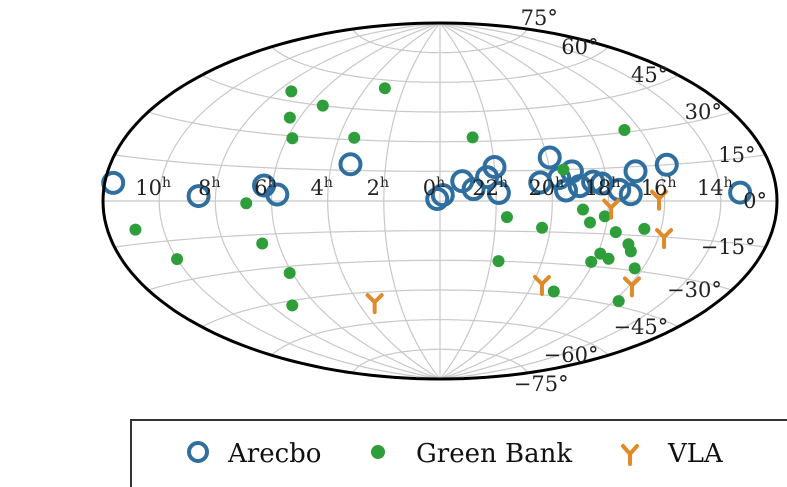  I want to click on ra-tick-label: 2h, so click(378, 187).